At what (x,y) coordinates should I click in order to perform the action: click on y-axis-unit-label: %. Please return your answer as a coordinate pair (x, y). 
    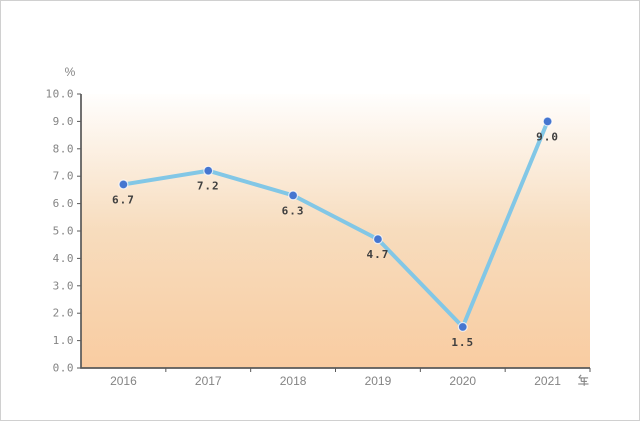
    Looking at the image, I should click on (70, 72).